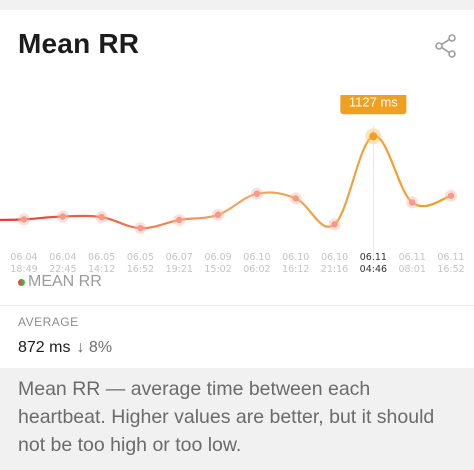  Describe the element at coordinates (94, 347) in the screenshot. I see `average-change: ↓ 8%` at that location.